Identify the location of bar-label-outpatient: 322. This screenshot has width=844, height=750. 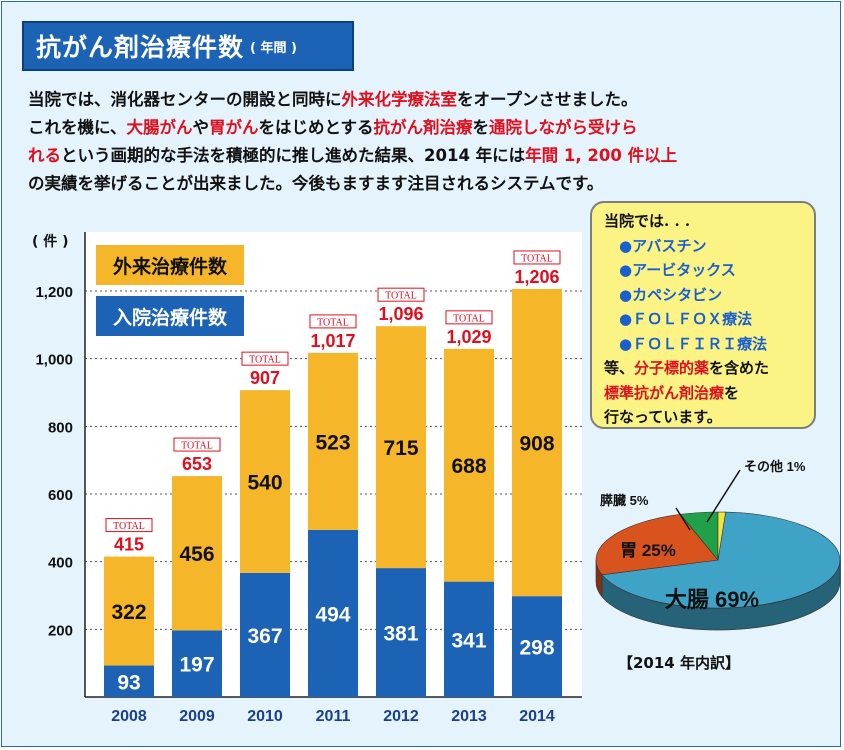
(128, 612).